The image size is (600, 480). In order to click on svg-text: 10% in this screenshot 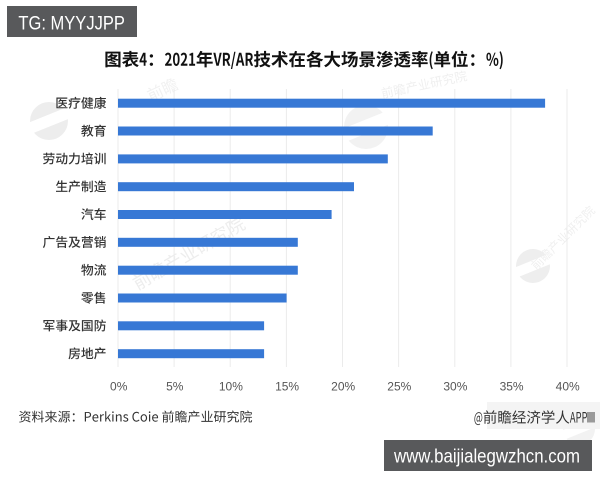, I will do `click(231, 387)`.